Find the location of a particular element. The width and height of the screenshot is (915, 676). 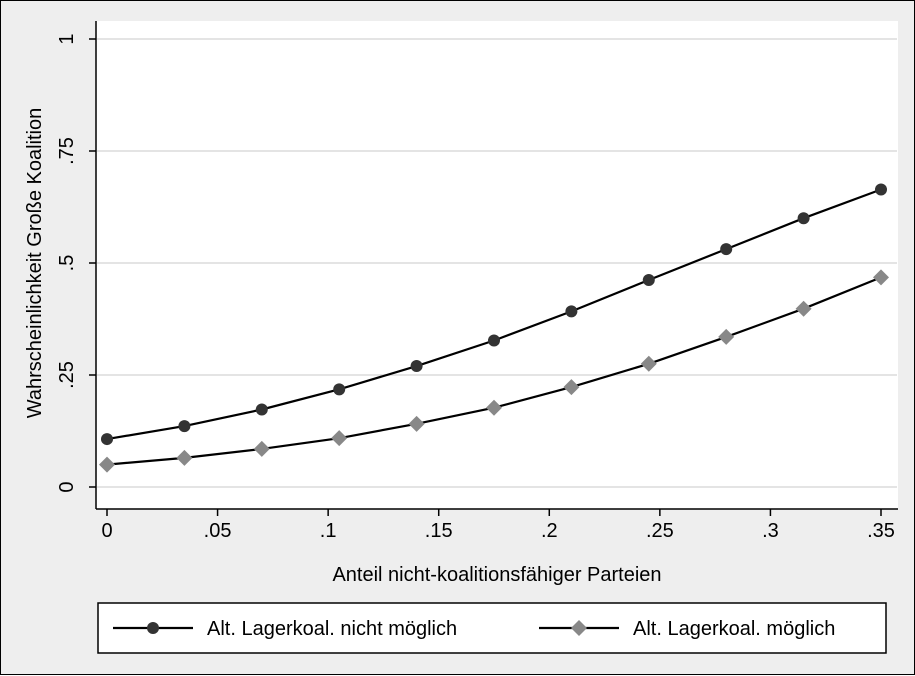

y-tick-label: .5 is located at coordinates (67, 263).